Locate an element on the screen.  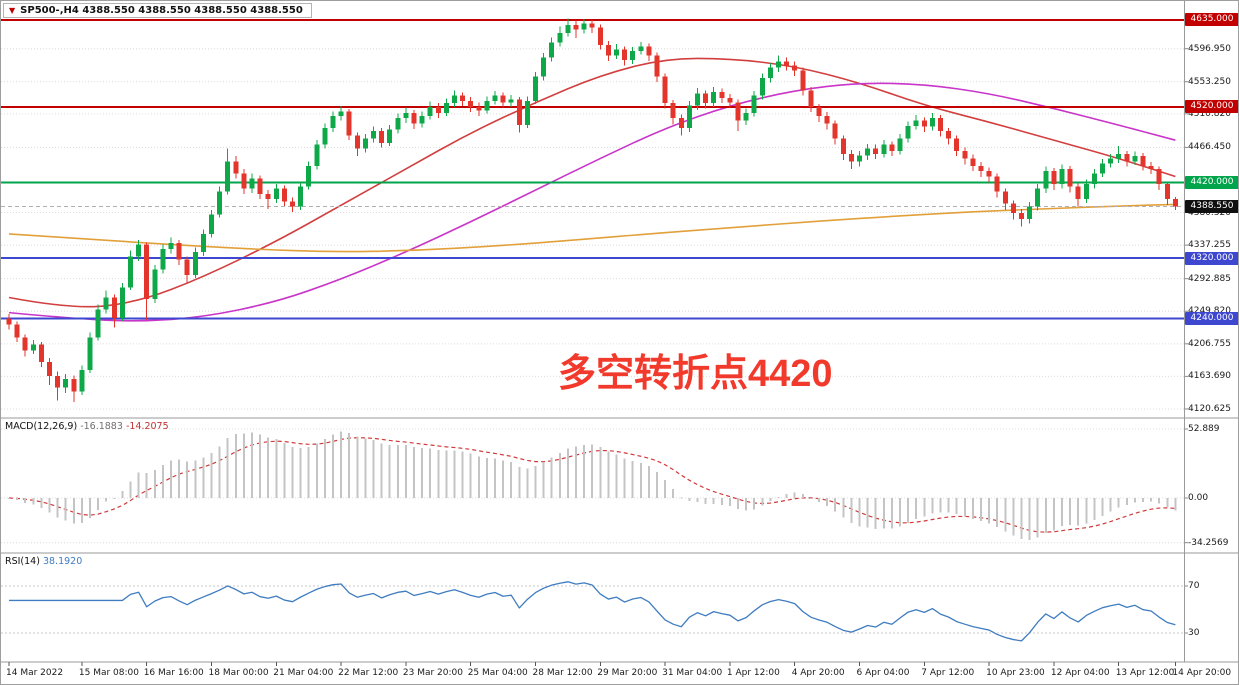
price-level-badge: 4240.000 is located at coordinates (1211, 319).